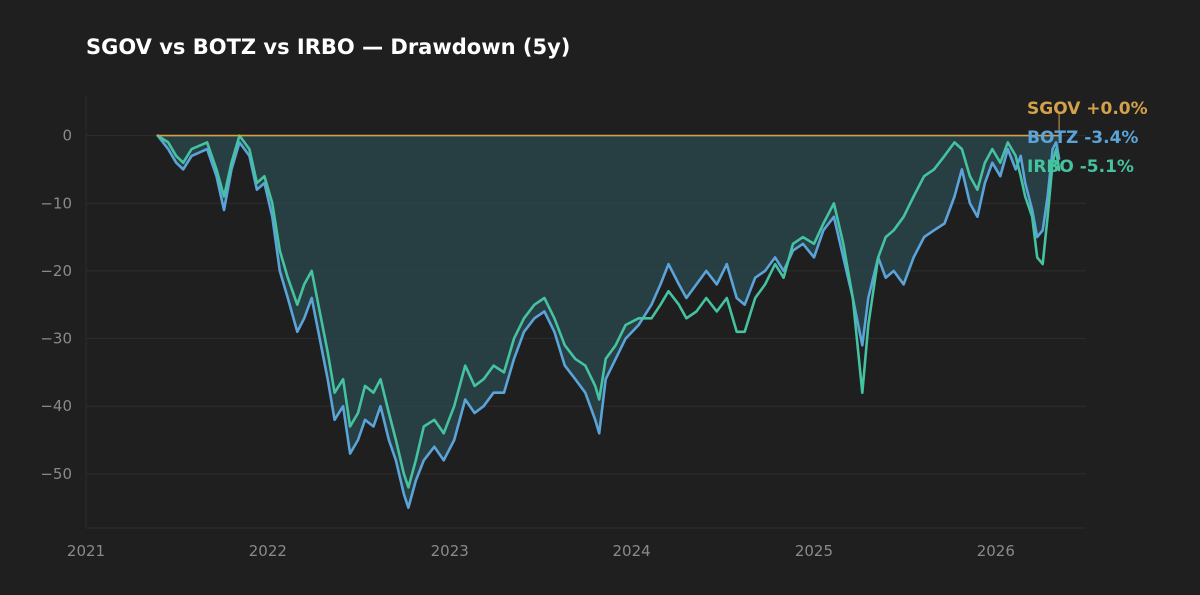 The image size is (1200, 595). Describe the element at coordinates (1082, 138) in the screenshot. I see `end-label-botz: BOTZ -3.4%` at that location.